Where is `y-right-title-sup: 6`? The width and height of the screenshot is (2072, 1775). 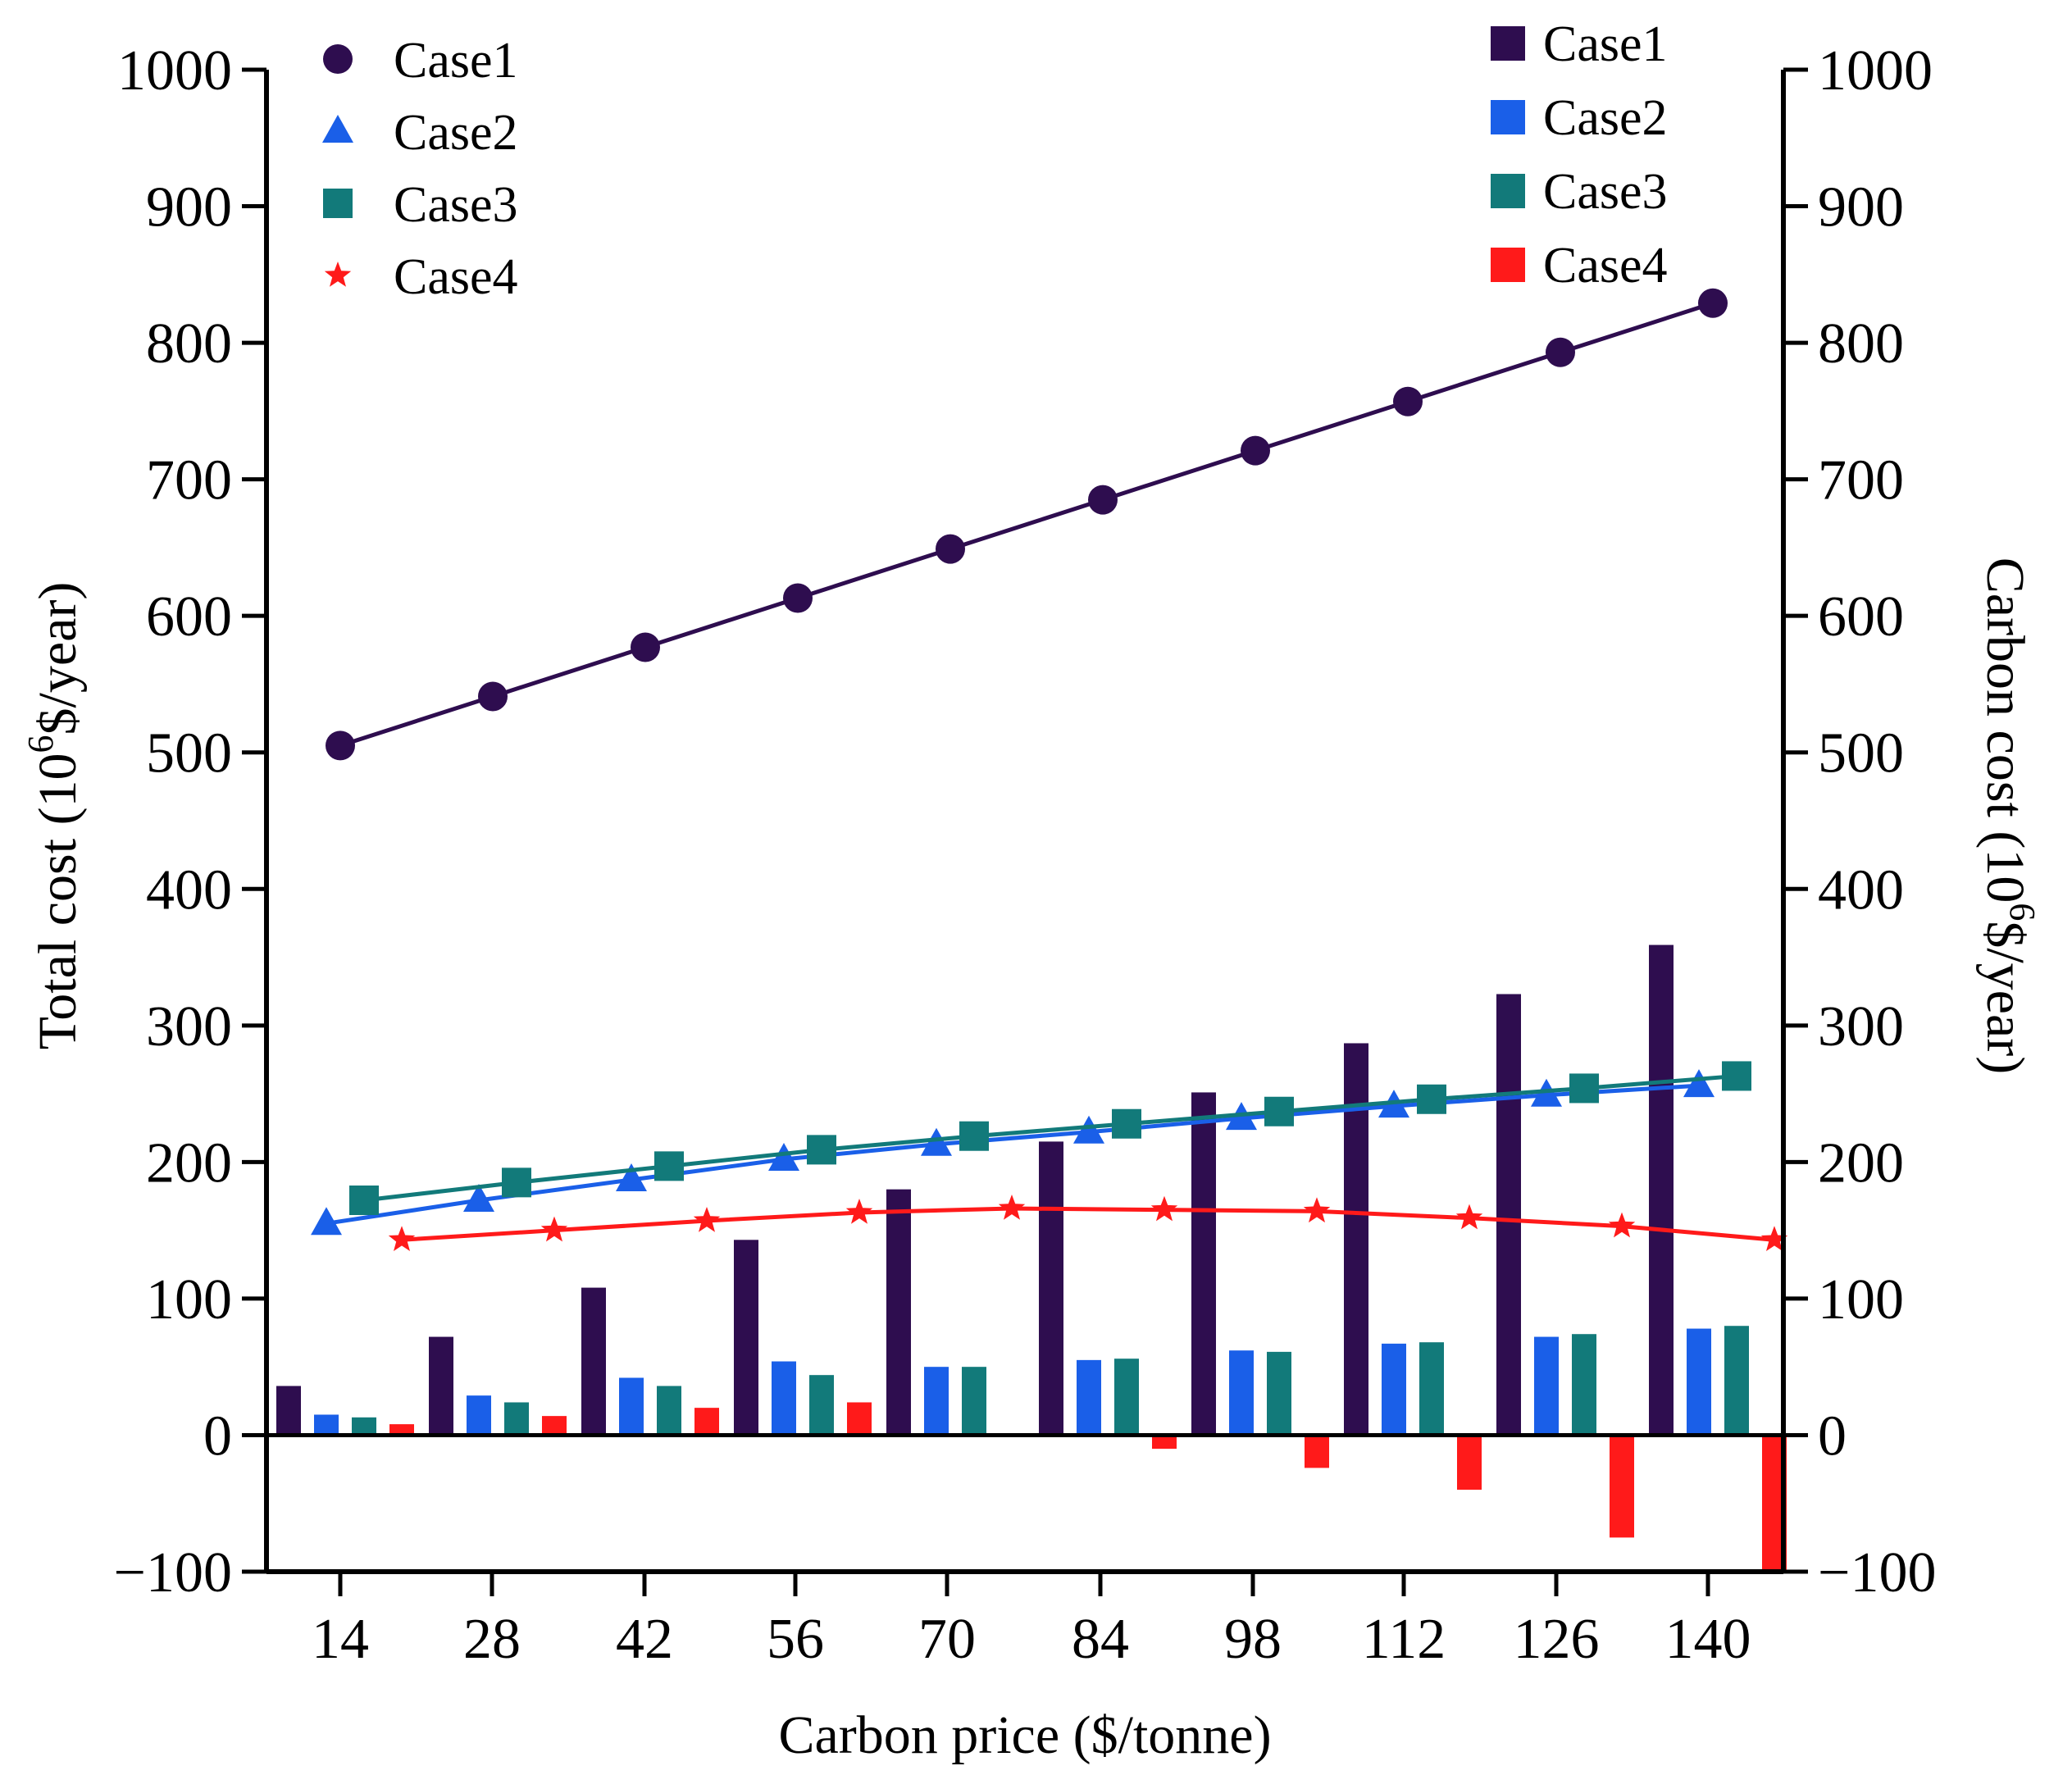 y-right-title-sup: 6 is located at coordinates (2022, 912).